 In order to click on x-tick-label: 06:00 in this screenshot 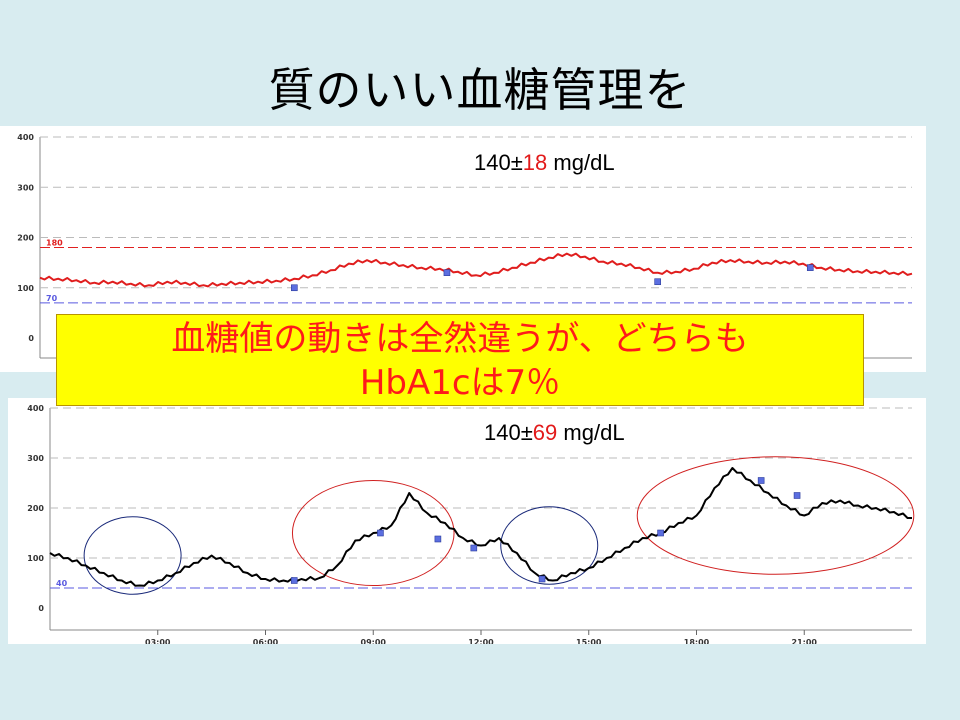, I will do `click(266, 641)`.